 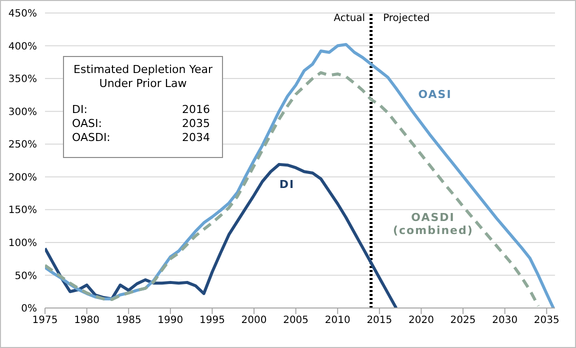 What do you see at coordinates (22, 243) in the screenshot?
I see `y-tick-label: 100%` at bounding box center [22, 243].